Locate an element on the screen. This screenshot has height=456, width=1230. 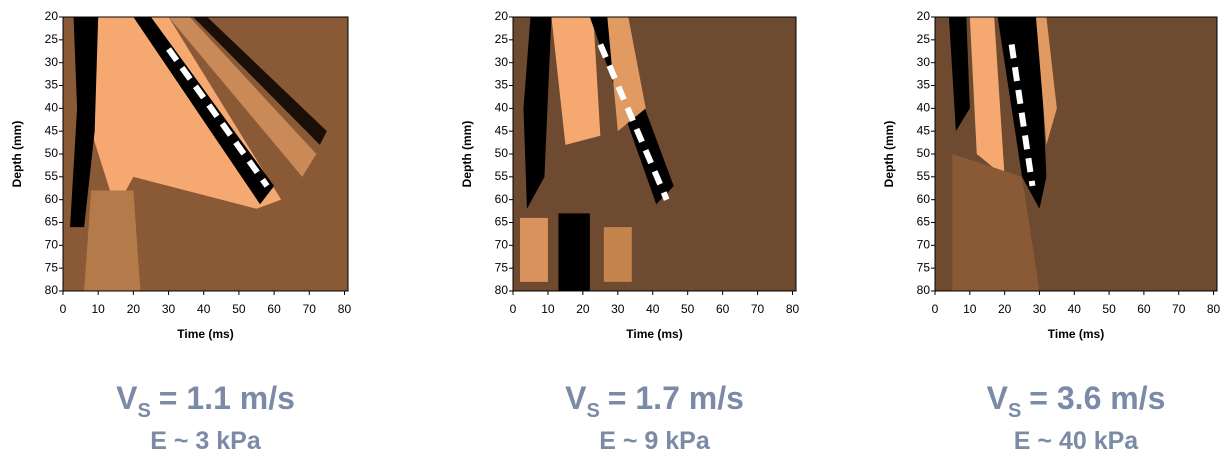
velocity-text: = 3.6 m/s is located at coordinates (1097, 398).